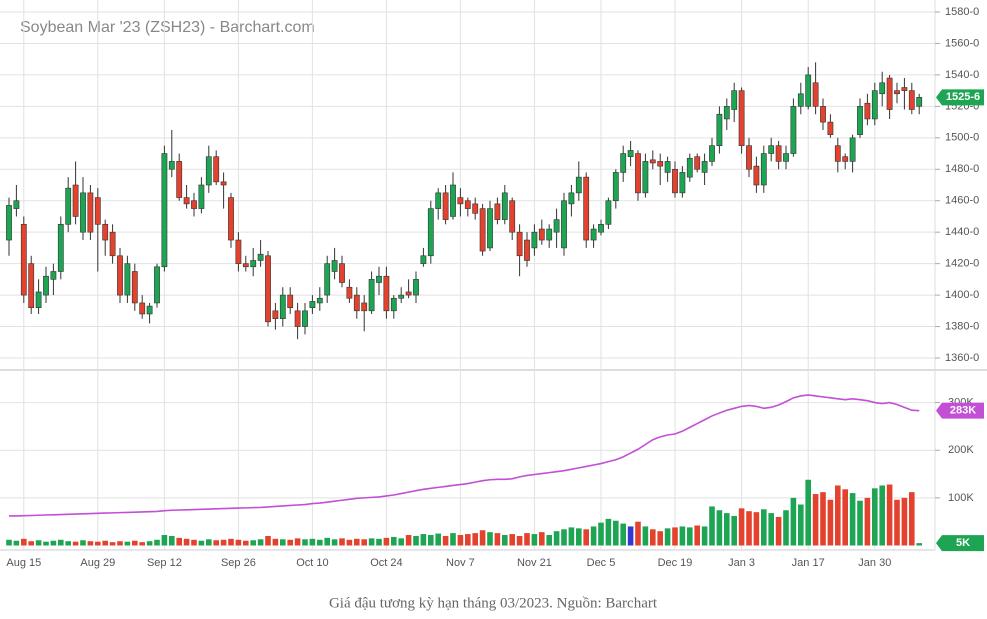 The height and width of the screenshot is (619, 987). I want to click on x-tick-label: Oct 24, so click(386, 563).